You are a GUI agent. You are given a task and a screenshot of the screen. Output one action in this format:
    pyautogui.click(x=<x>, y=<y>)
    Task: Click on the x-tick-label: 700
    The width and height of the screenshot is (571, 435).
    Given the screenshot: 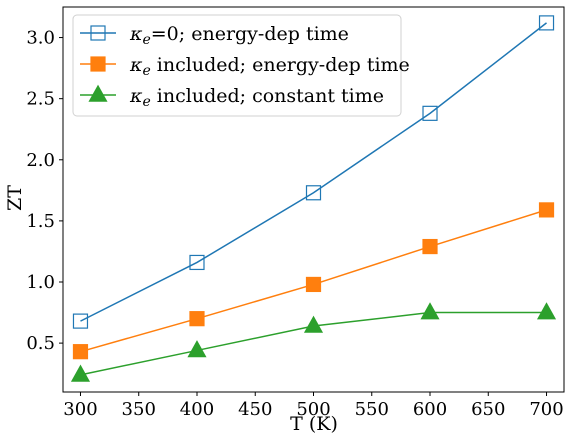 What is the action you would take?
    pyautogui.click(x=546, y=409)
    